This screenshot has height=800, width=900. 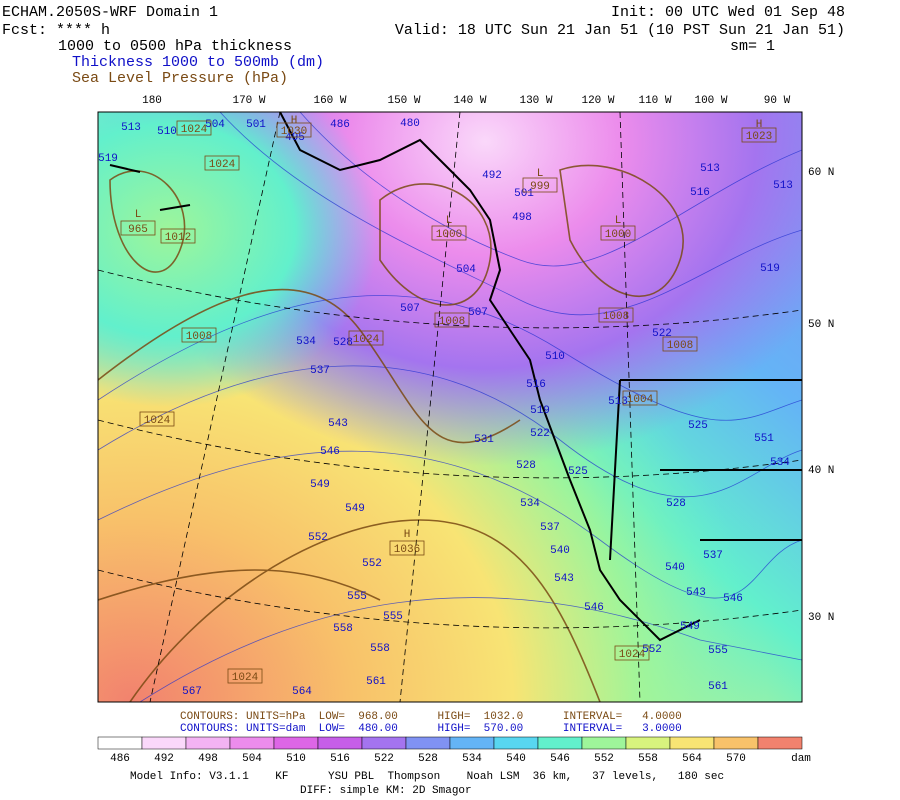 What do you see at coordinates (540, 411) in the screenshot?
I see `thickness-contour-label: 519` at bounding box center [540, 411].